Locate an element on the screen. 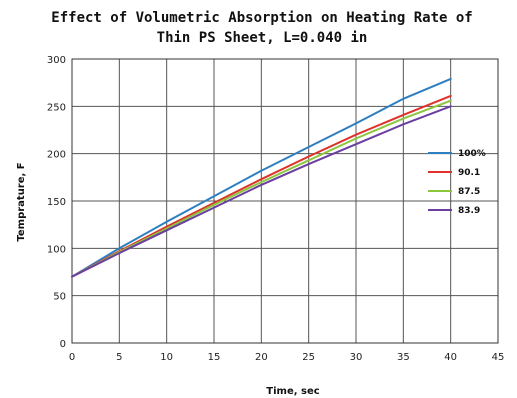  x-tick-label: 20 is located at coordinates (261, 357).